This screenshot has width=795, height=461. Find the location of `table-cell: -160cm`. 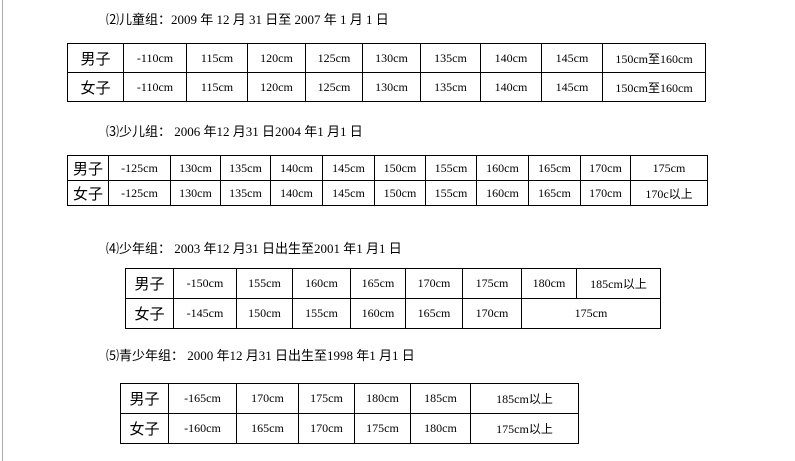

table-cell: -160cm is located at coordinates (202, 428).